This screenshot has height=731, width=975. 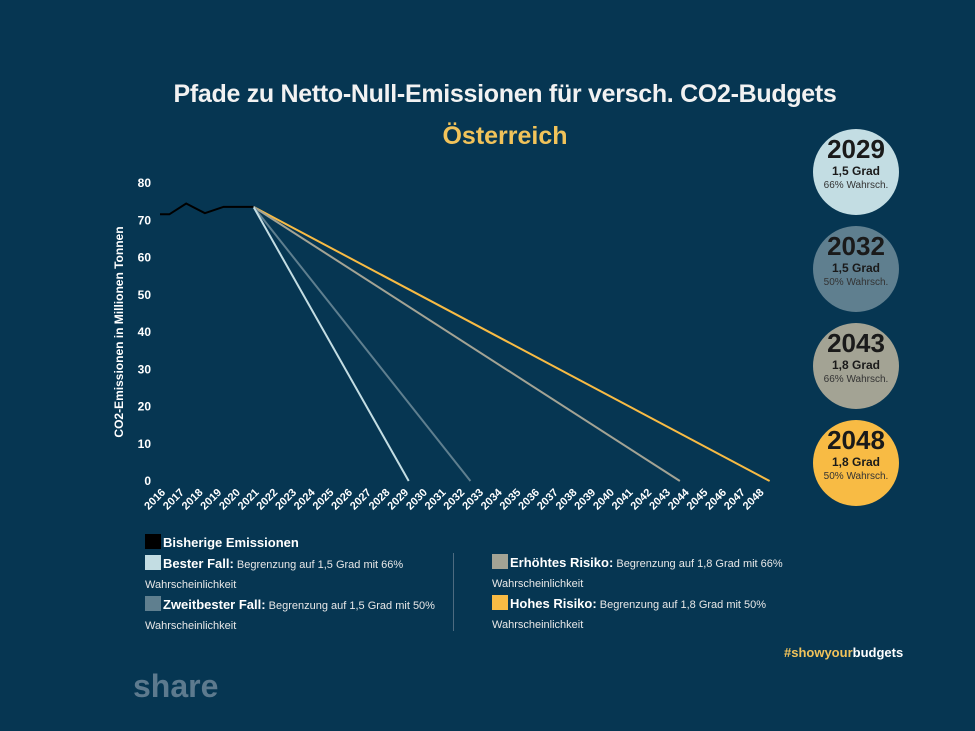 I want to click on legend-item-desc: Begrenzung auf 1,5 Grad mit 50%, so click(x=350, y=606).